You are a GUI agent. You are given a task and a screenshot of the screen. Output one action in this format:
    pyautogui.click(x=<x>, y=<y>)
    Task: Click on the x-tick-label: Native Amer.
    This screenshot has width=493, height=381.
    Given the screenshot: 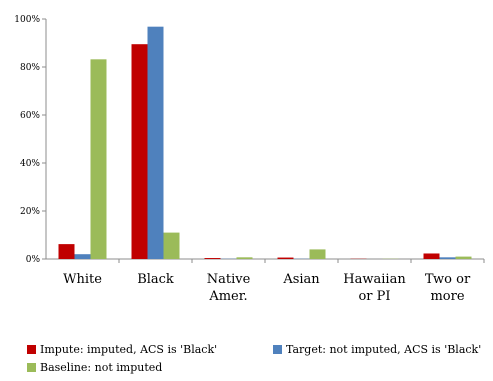 What is the action you would take?
    pyautogui.click(x=229, y=288)
    